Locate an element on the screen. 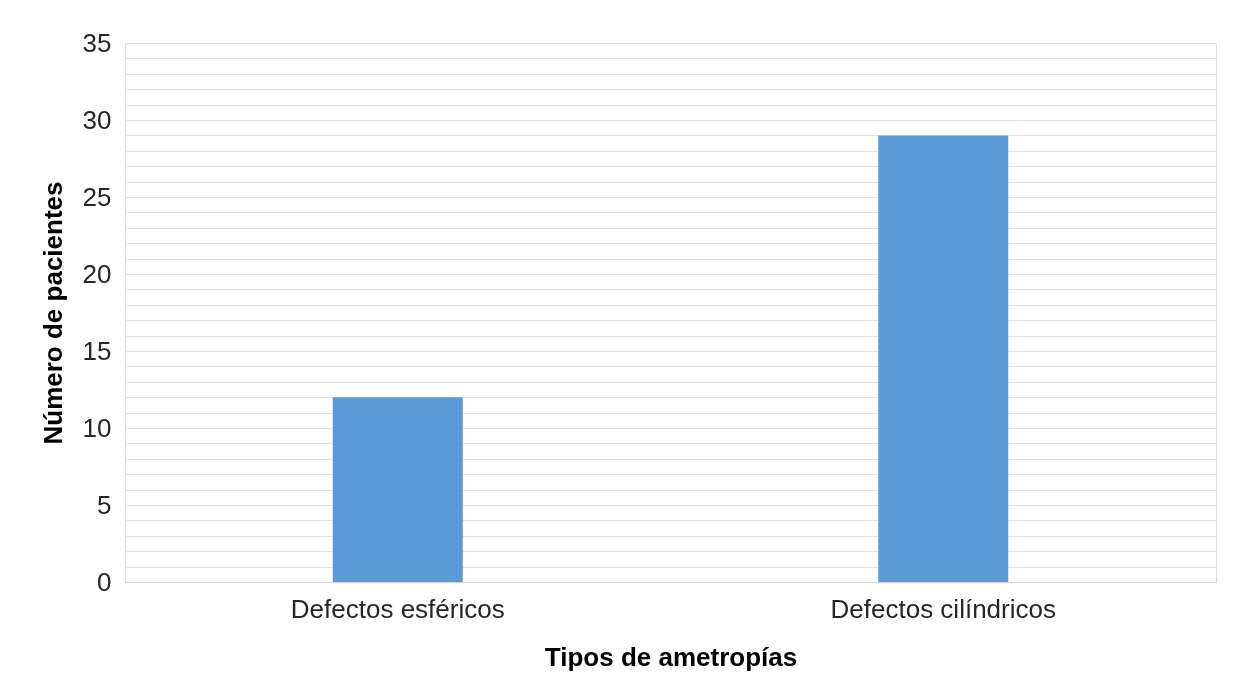 Image resolution: width=1251 pixels, height=700 pixels. x-axis-title: Tipos de ametropías is located at coordinates (671, 656).